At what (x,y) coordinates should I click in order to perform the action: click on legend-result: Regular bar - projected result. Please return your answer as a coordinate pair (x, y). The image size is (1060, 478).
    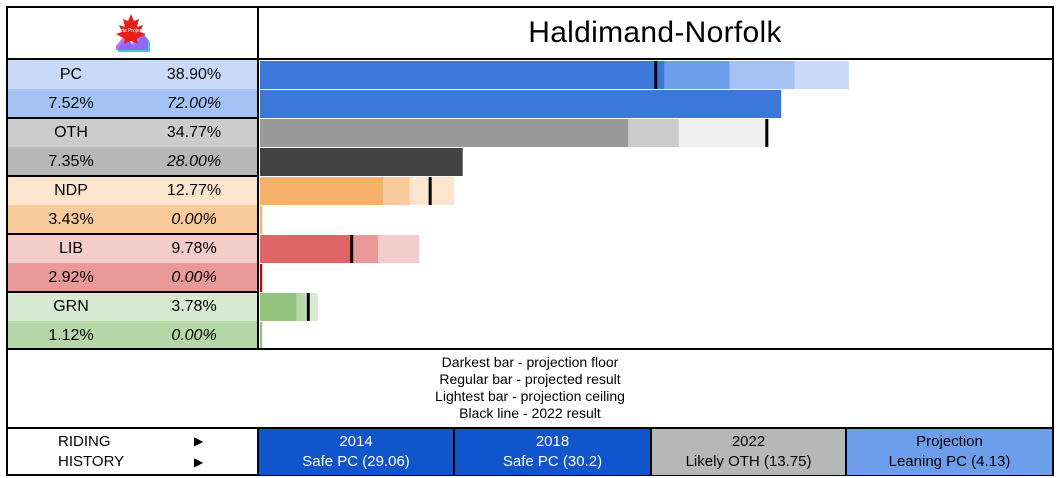
    Looking at the image, I should click on (530, 379).